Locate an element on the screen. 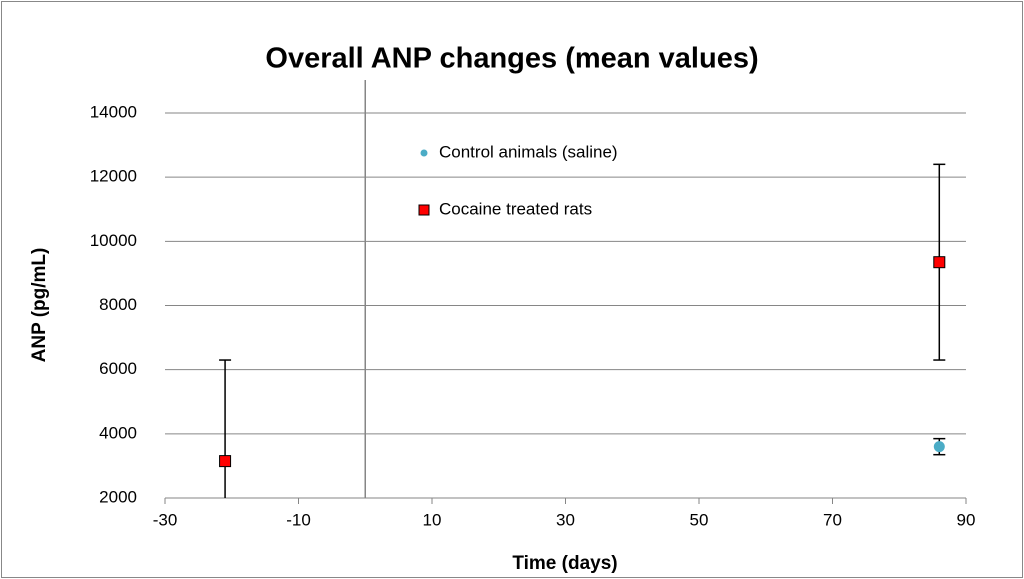  y-tick-label: 8000 is located at coordinates (118, 304).